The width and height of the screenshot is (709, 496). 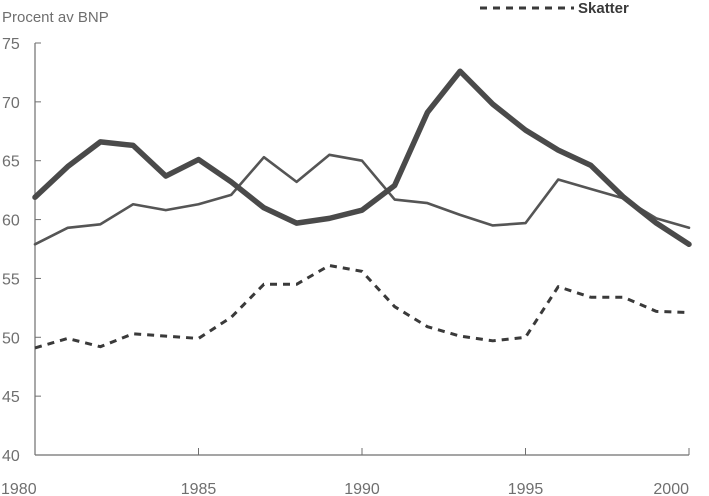 What do you see at coordinates (526, 488) in the screenshot?
I see `x-tick-label: 1995` at bounding box center [526, 488].